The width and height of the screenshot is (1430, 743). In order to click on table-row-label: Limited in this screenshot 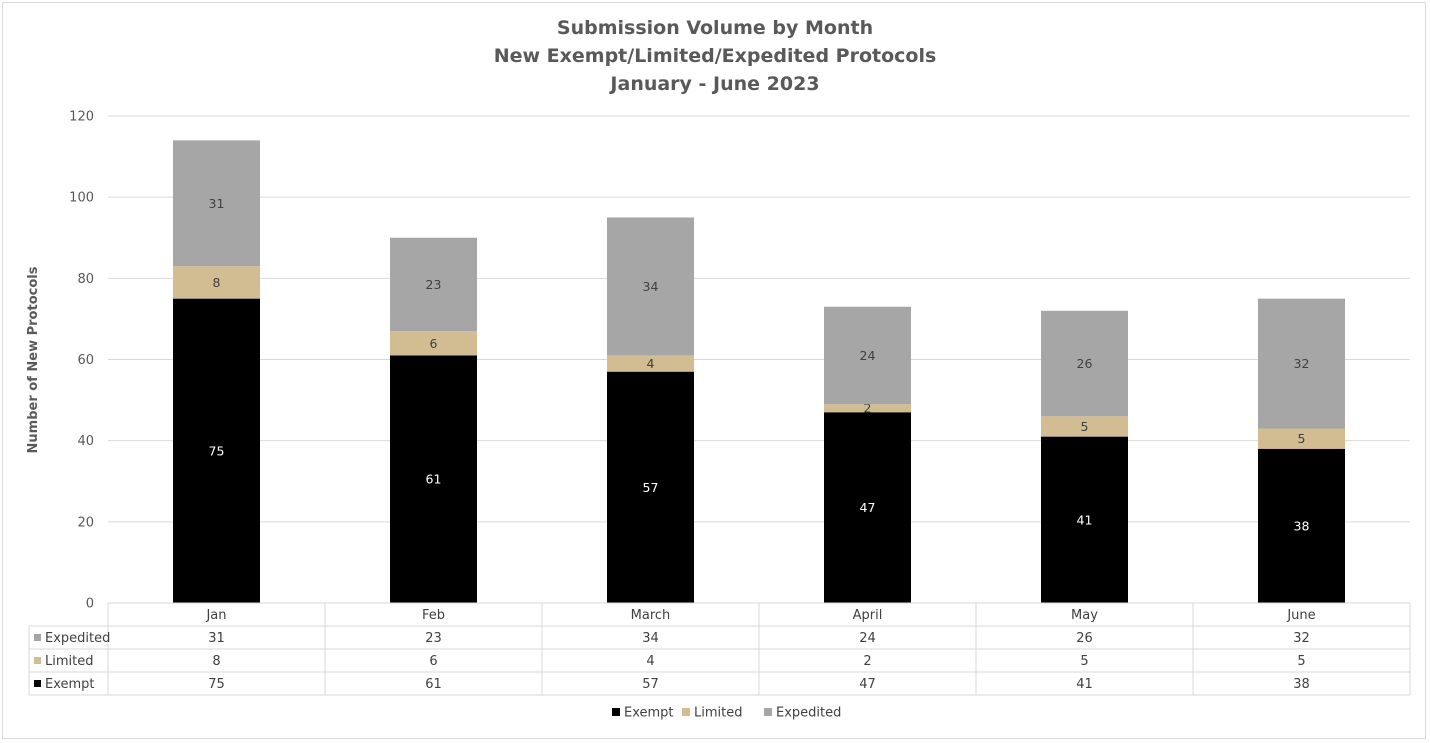, I will do `click(69, 661)`.